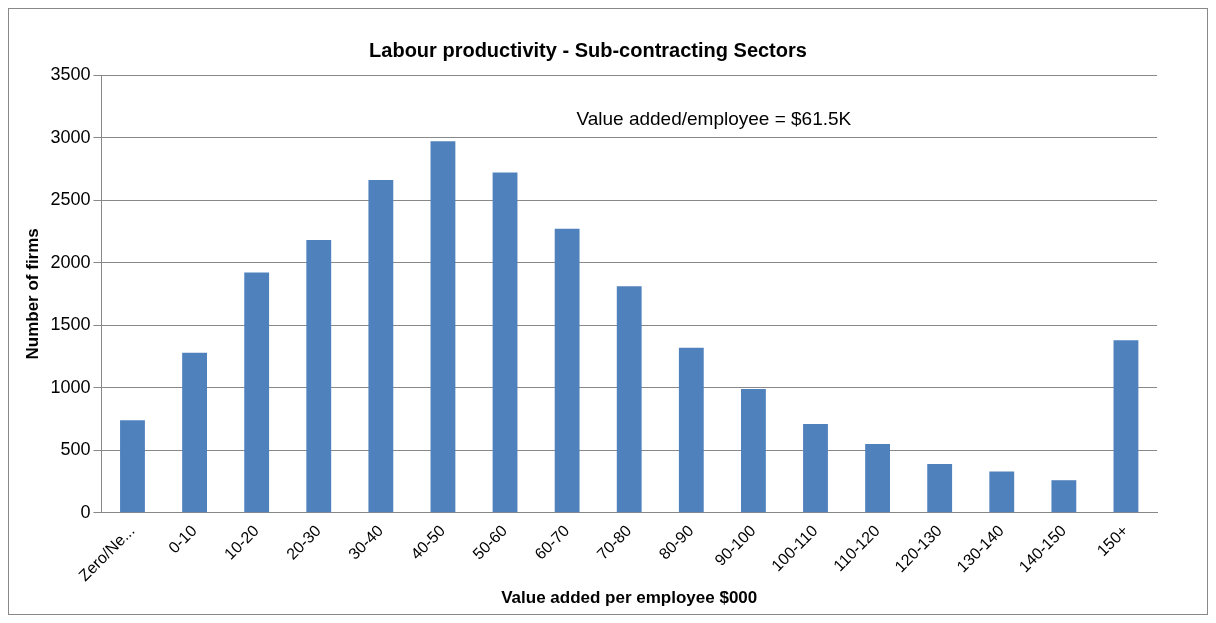 The image size is (1216, 623). What do you see at coordinates (70, 73) in the screenshot?
I see `y-tick-label: 3500` at bounding box center [70, 73].